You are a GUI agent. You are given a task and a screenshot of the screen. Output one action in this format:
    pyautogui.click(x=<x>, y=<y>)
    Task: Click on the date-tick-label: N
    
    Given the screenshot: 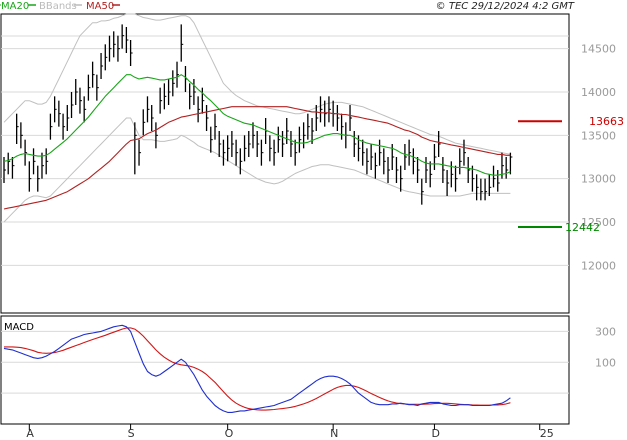 What is the action you would take?
    pyautogui.click(x=334, y=433)
    